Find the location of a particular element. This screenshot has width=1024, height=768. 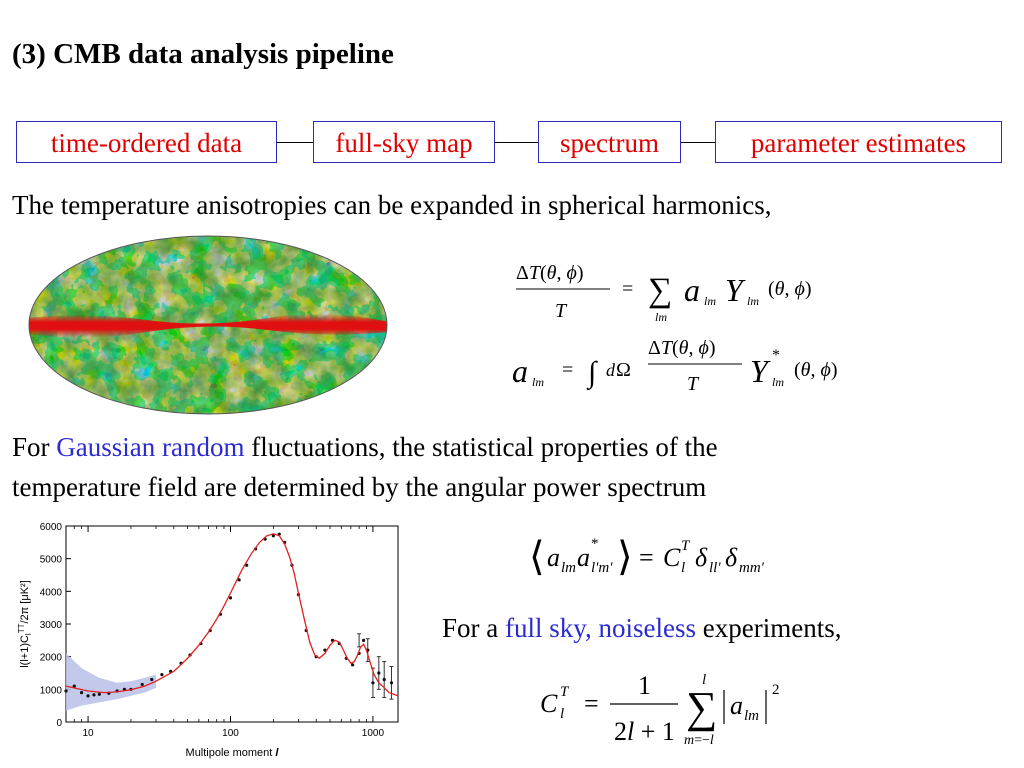

x-tick-label: 100 is located at coordinates (230, 733).